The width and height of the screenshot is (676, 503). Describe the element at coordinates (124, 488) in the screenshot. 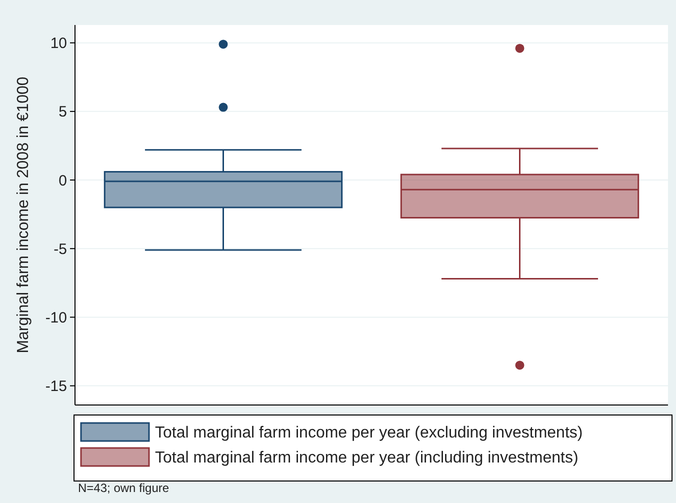

I see `text: N=43; own figure` at that location.